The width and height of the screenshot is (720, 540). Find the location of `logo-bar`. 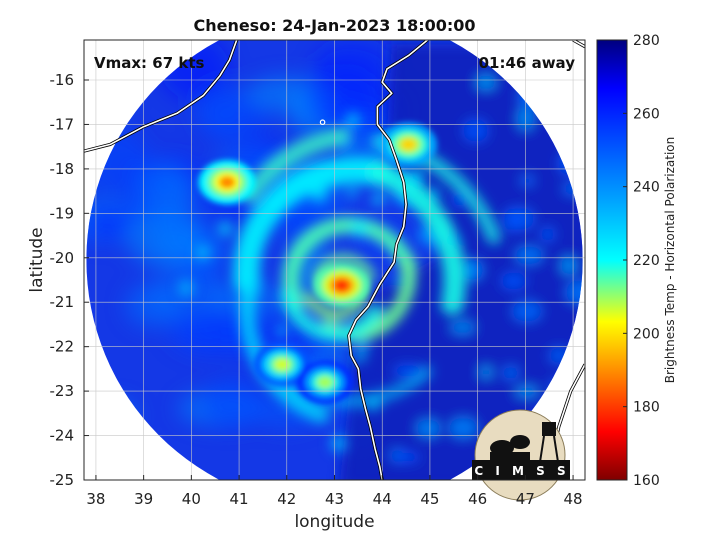

logo-bar is located at coordinates (521, 470).